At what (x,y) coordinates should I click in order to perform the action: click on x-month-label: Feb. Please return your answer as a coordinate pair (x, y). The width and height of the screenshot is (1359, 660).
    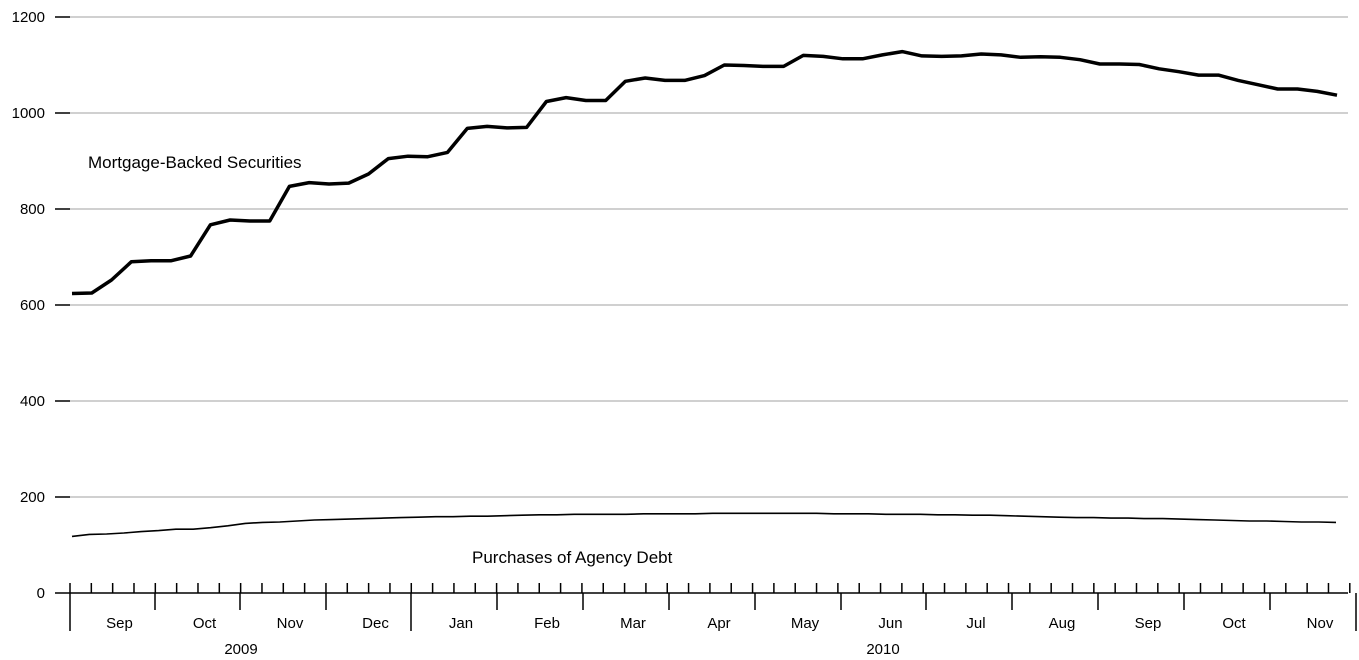
    Looking at the image, I should click on (547, 623).